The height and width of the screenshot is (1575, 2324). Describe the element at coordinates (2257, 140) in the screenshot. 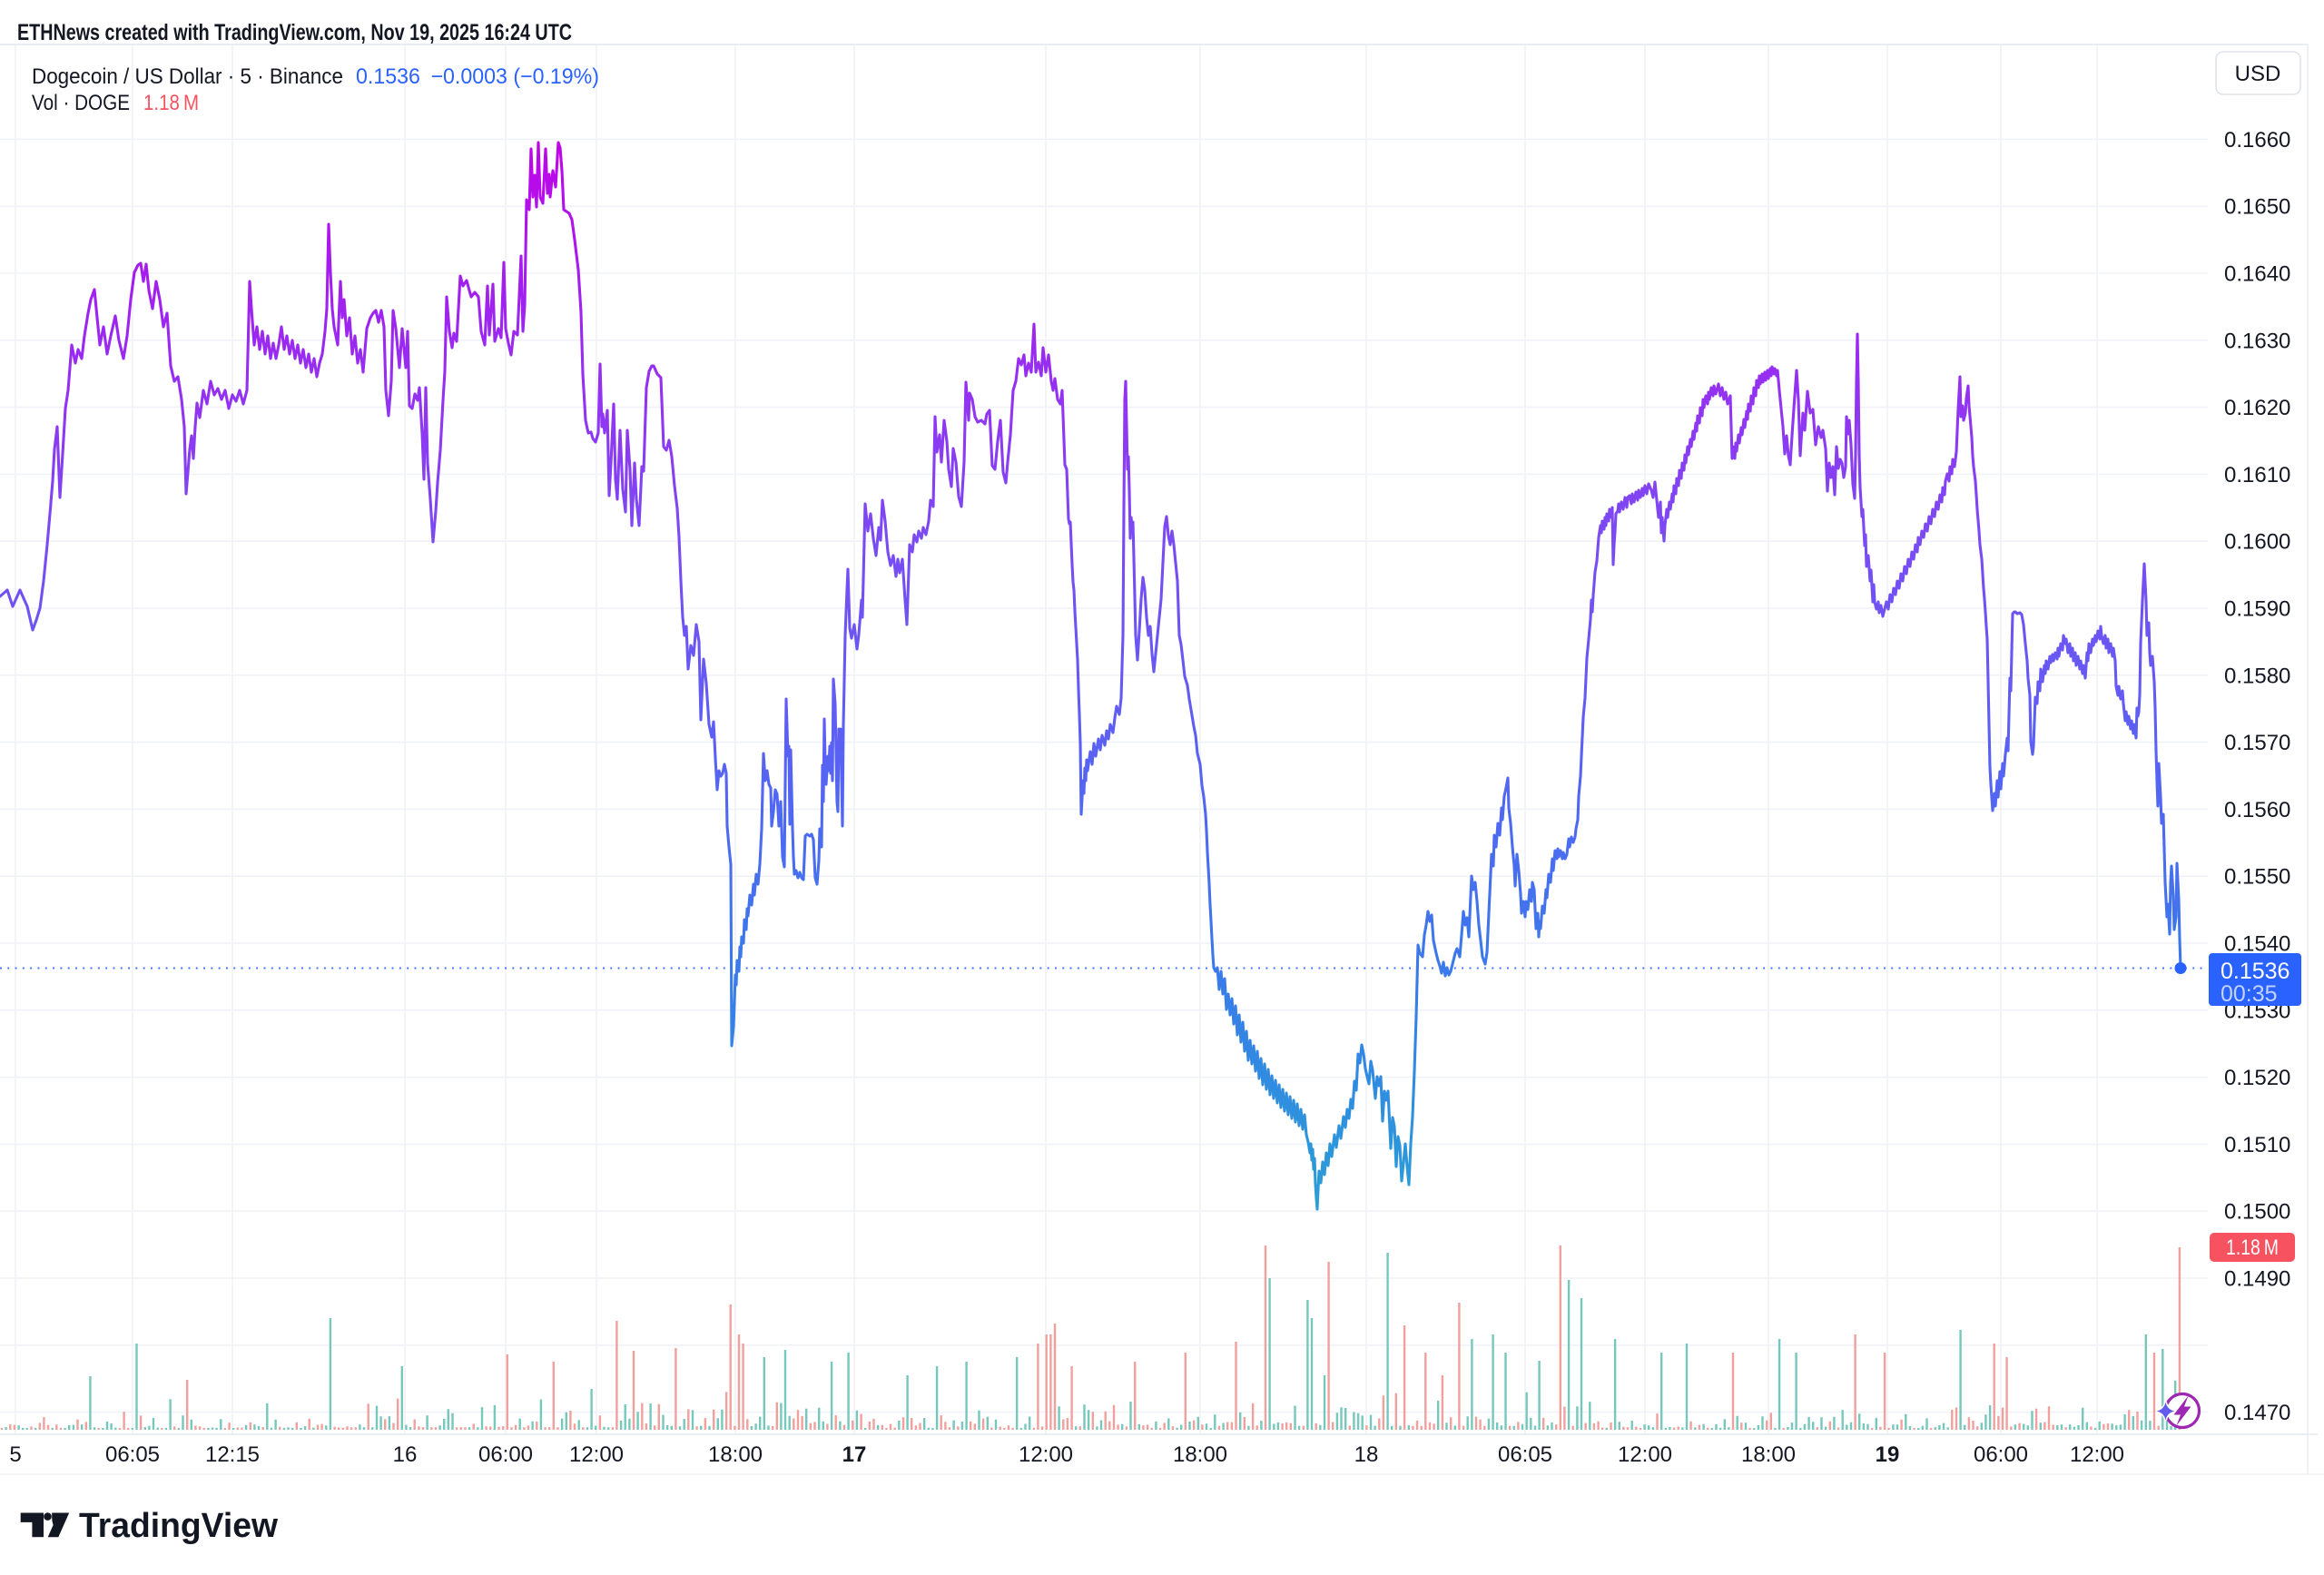

I see `svg-text: 0.1660` at that location.